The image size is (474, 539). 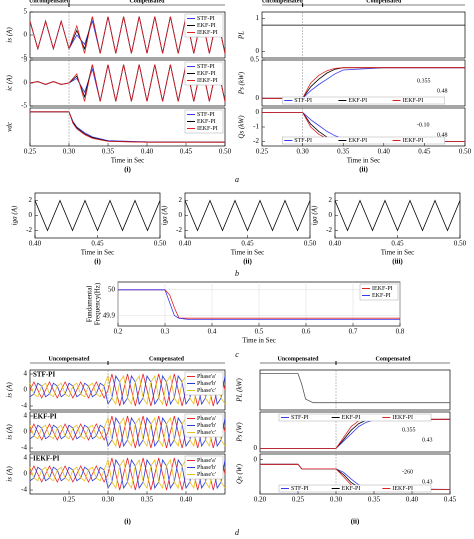 What do you see at coordinates (258, 18) in the screenshot?
I see `y-tick-label: 1` at bounding box center [258, 18].